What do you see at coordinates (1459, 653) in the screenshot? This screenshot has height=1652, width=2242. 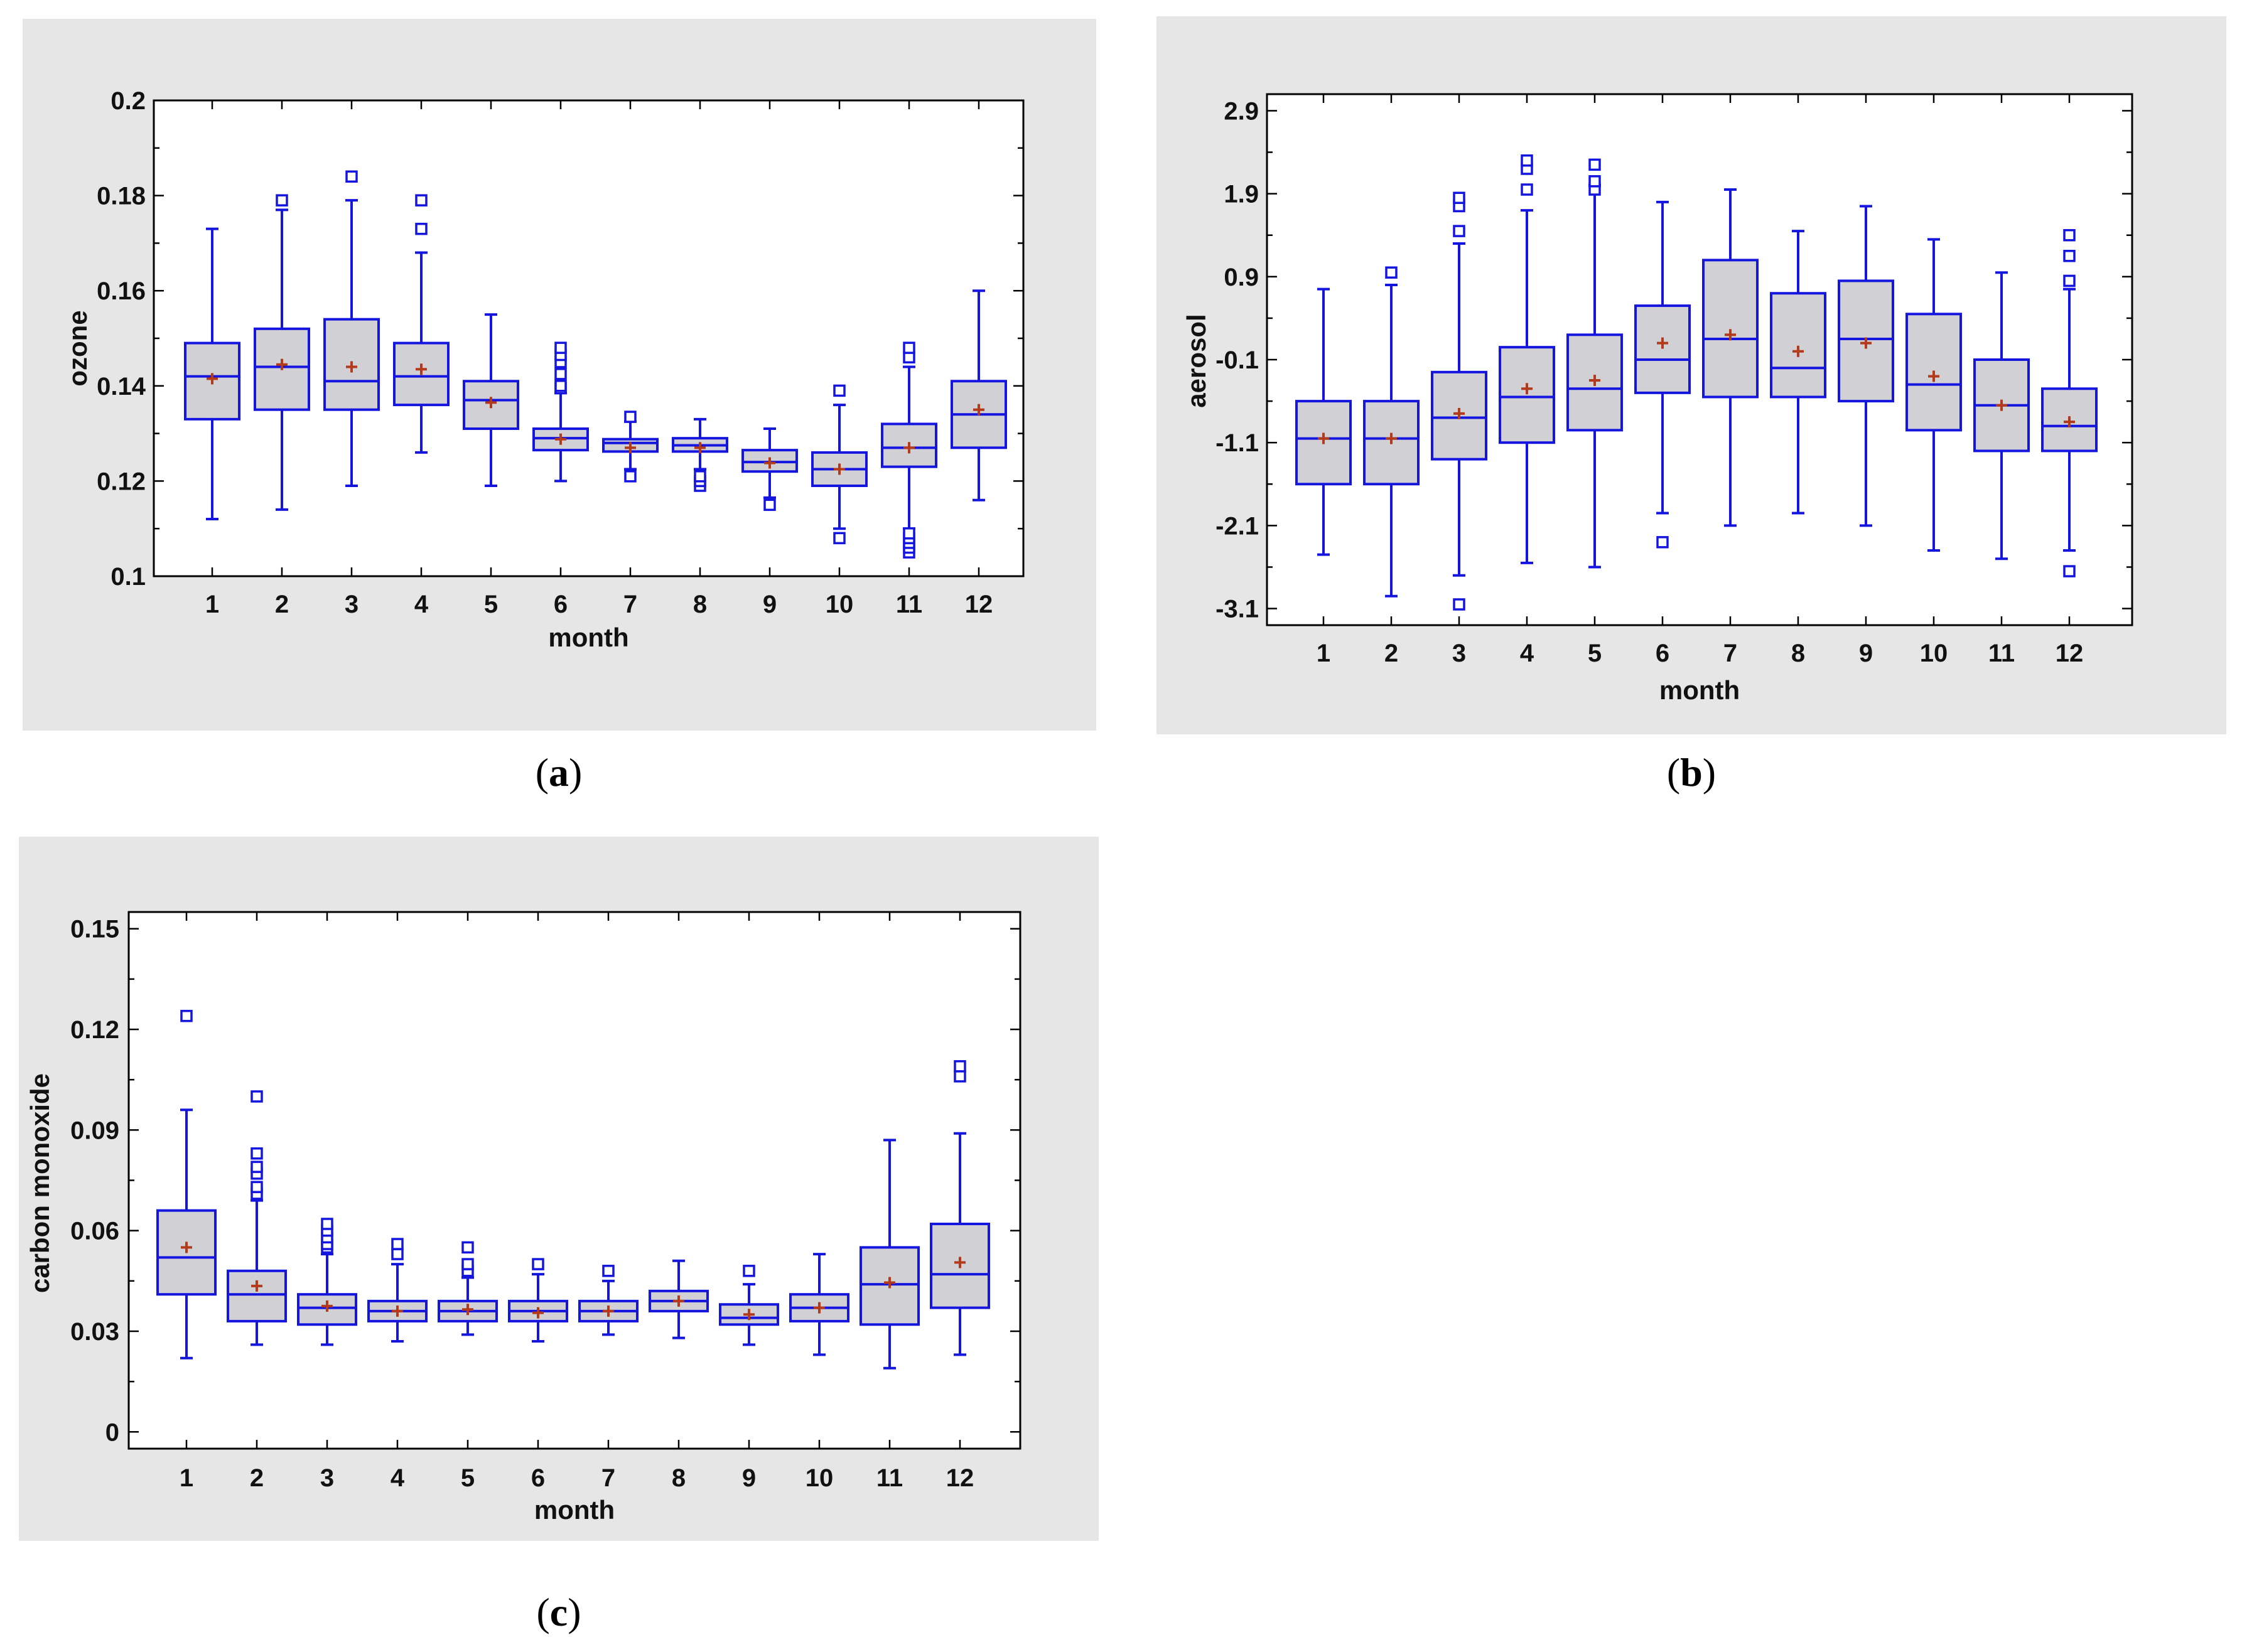 I see `panel-b-xtick-label: 3` at bounding box center [1459, 653].